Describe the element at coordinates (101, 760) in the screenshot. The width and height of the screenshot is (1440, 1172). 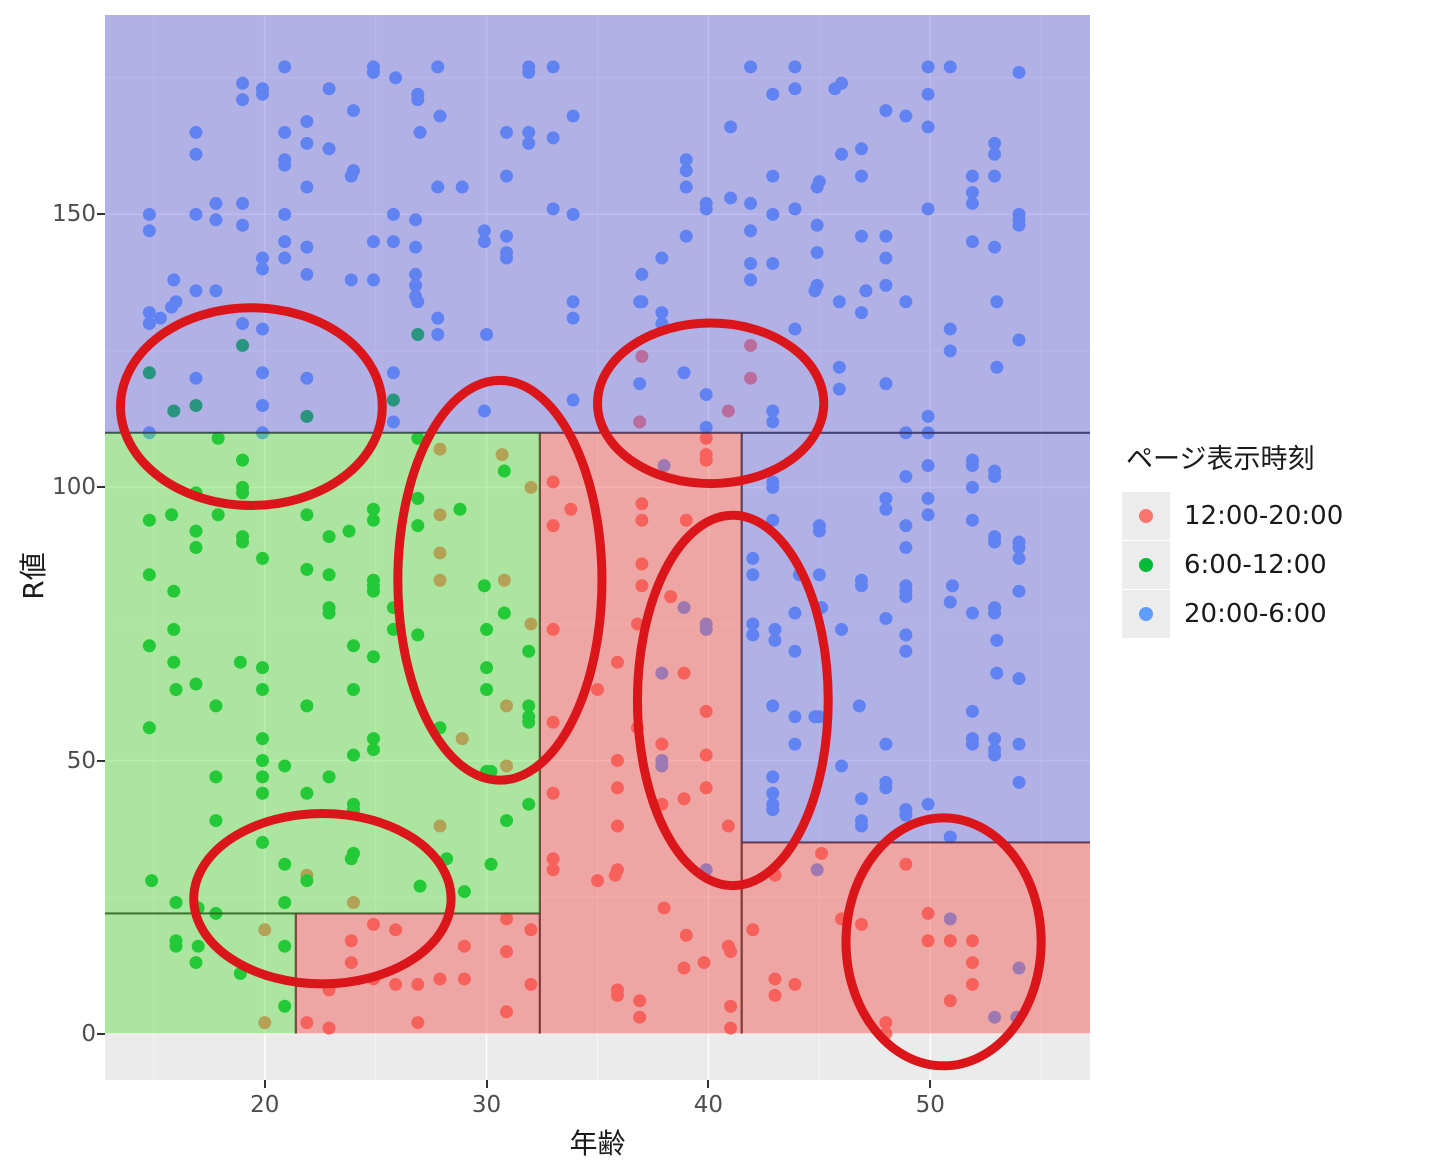
I see `y-tick-mark` at that location.